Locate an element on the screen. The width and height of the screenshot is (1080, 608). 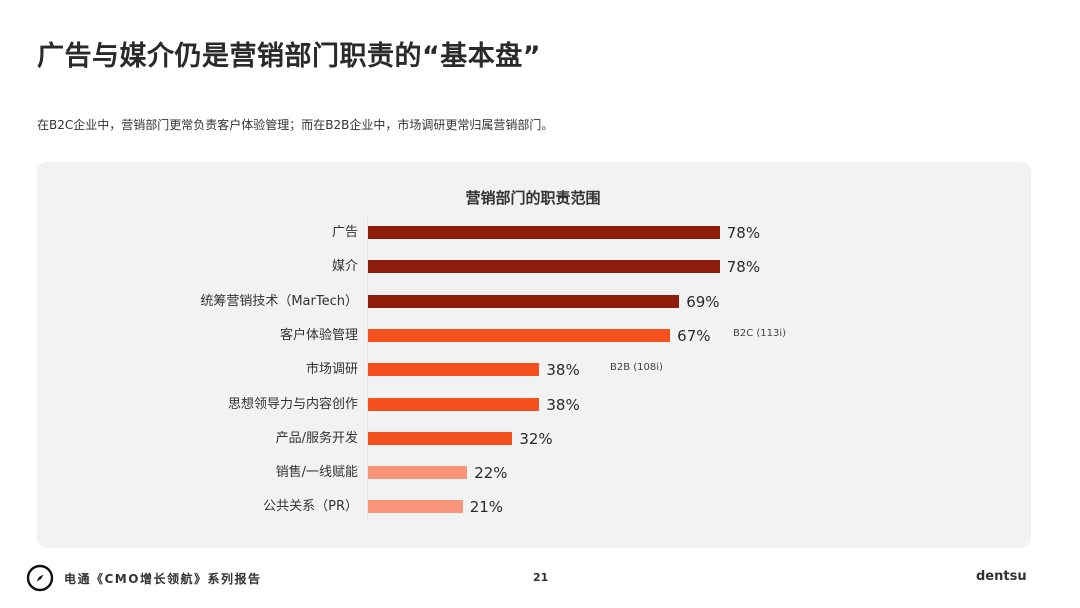
bar-row: 广告 78% is located at coordinates (540, 233).